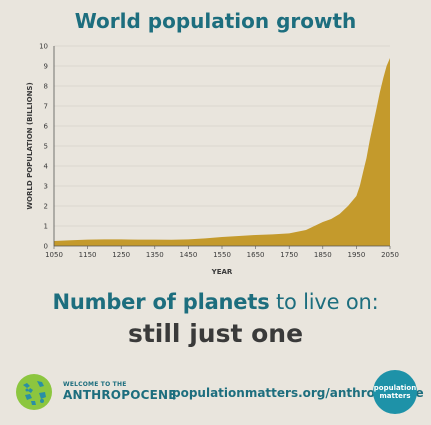 This screenshot has width=431, height=425. I want to click on x-tick-label: 1150, so click(88, 255).